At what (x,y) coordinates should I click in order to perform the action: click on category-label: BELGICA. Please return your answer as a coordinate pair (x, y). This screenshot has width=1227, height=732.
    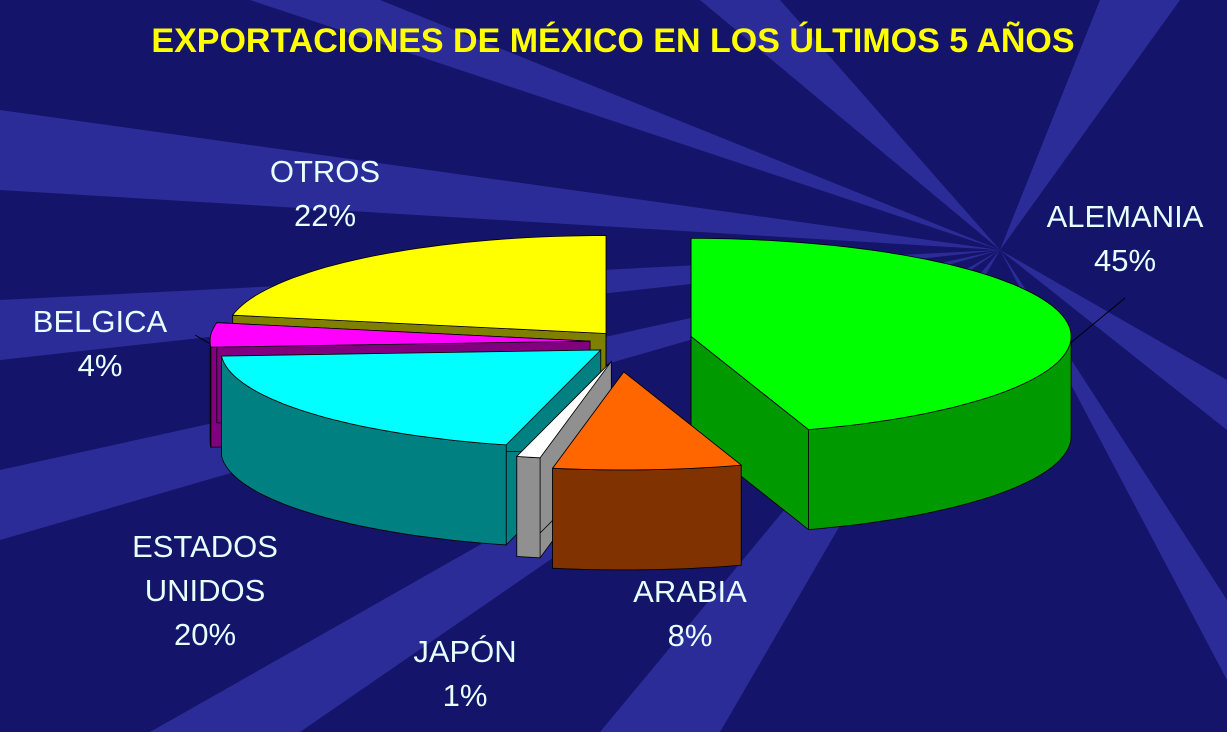
    Looking at the image, I should click on (100, 321).